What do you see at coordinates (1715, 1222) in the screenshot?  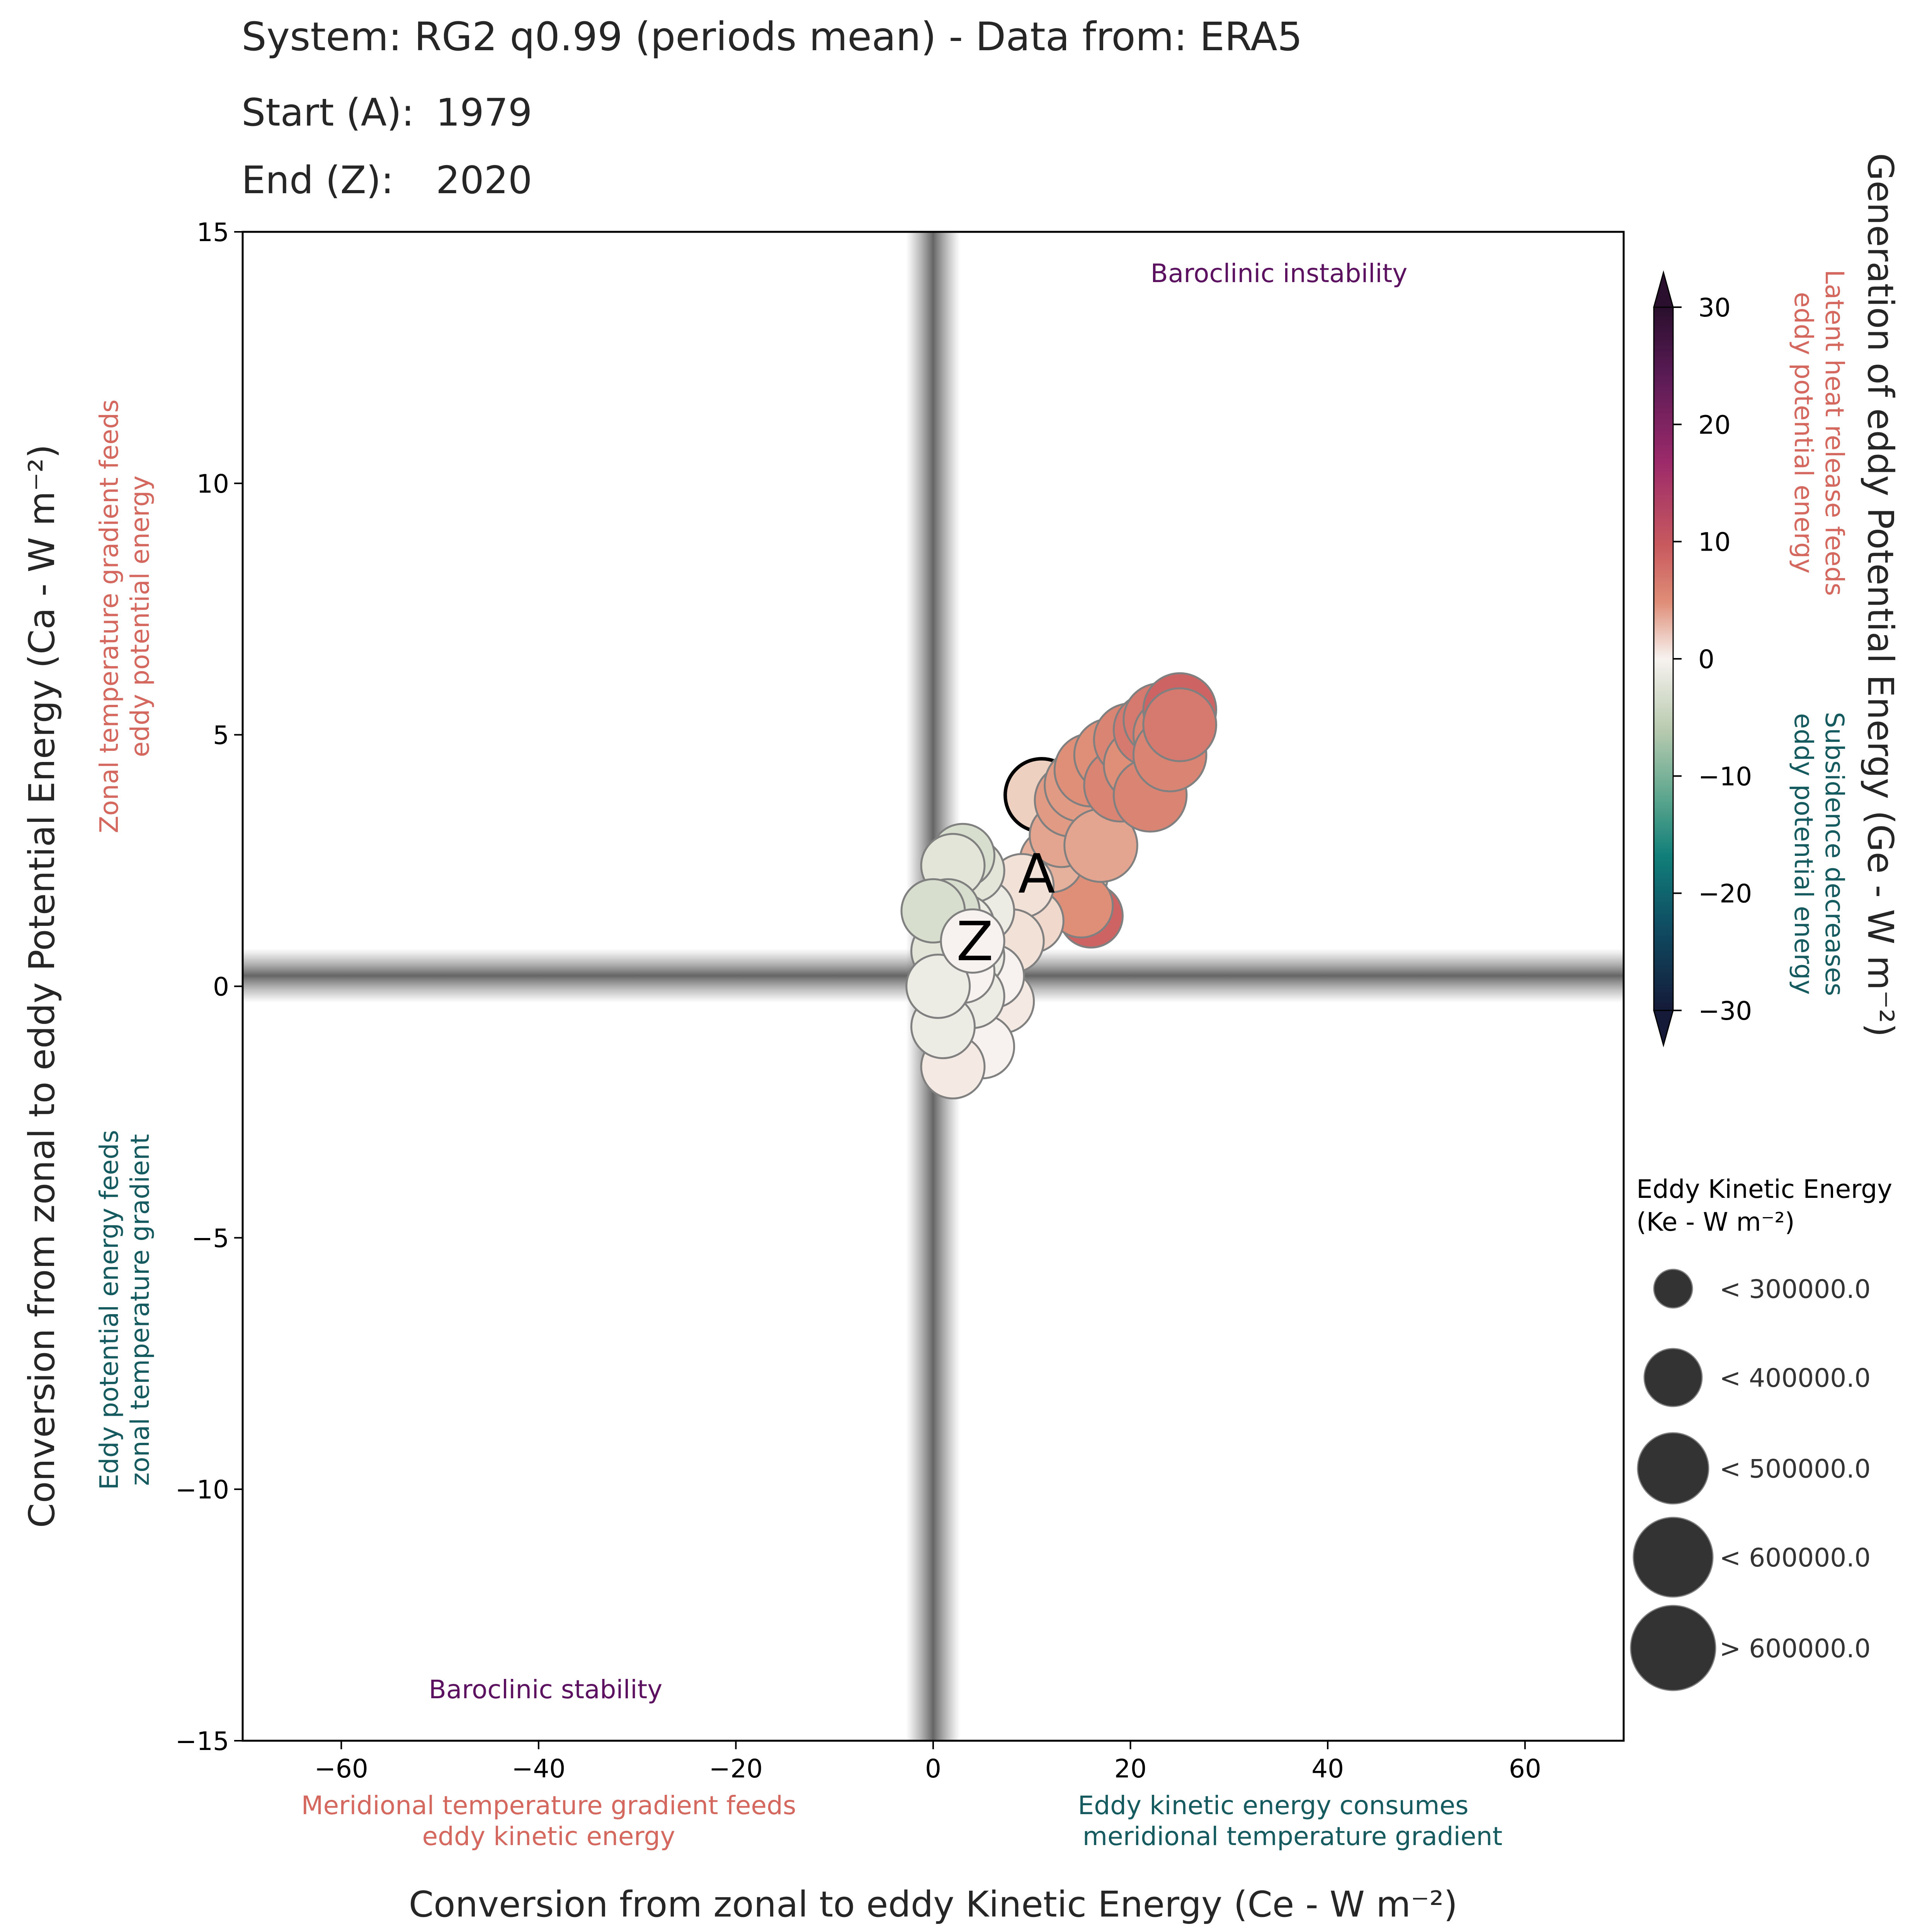 I see `size-legend-title-line2: (Ke - W m⁻²)` at bounding box center [1715, 1222].